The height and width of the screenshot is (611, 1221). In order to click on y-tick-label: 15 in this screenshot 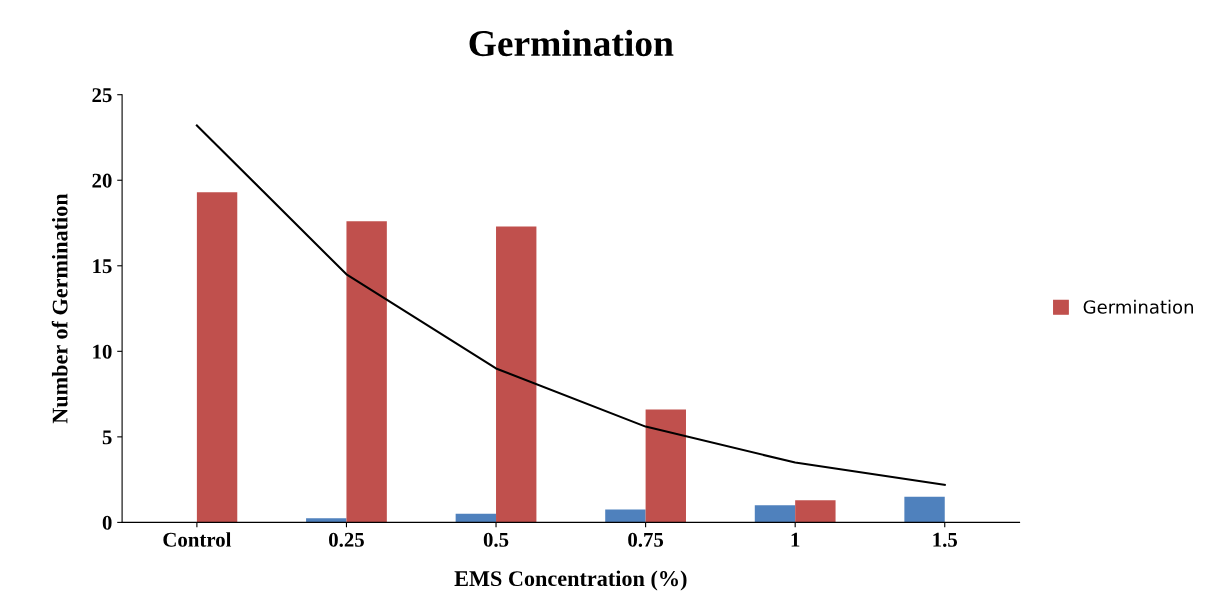, I will do `click(102, 266)`.